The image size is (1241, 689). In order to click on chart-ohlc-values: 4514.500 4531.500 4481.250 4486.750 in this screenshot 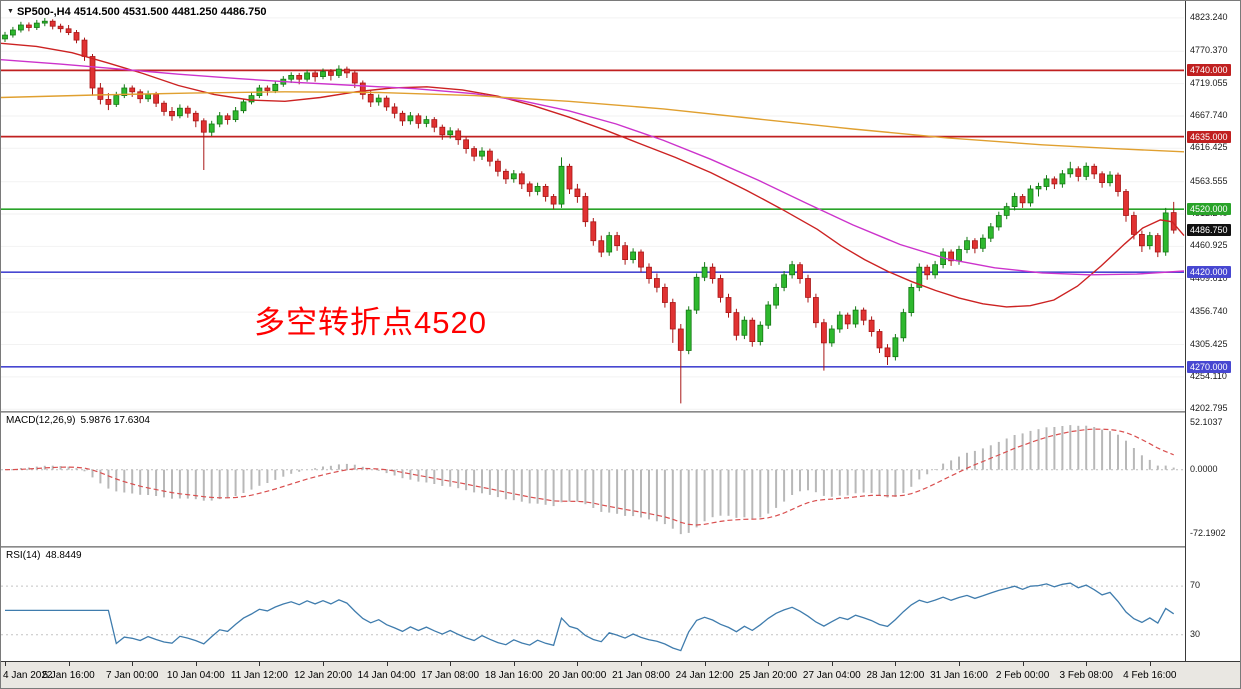, I will do `click(170, 12)`.